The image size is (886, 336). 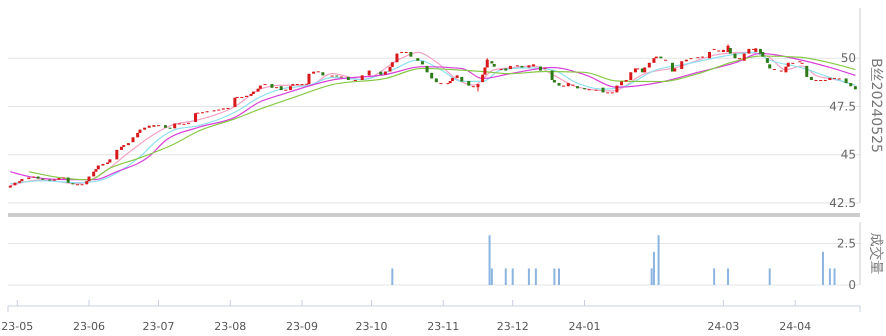 What do you see at coordinates (230, 327) in the screenshot?
I see `x-tick-label: 23-08` at bounding box center [230, 327].